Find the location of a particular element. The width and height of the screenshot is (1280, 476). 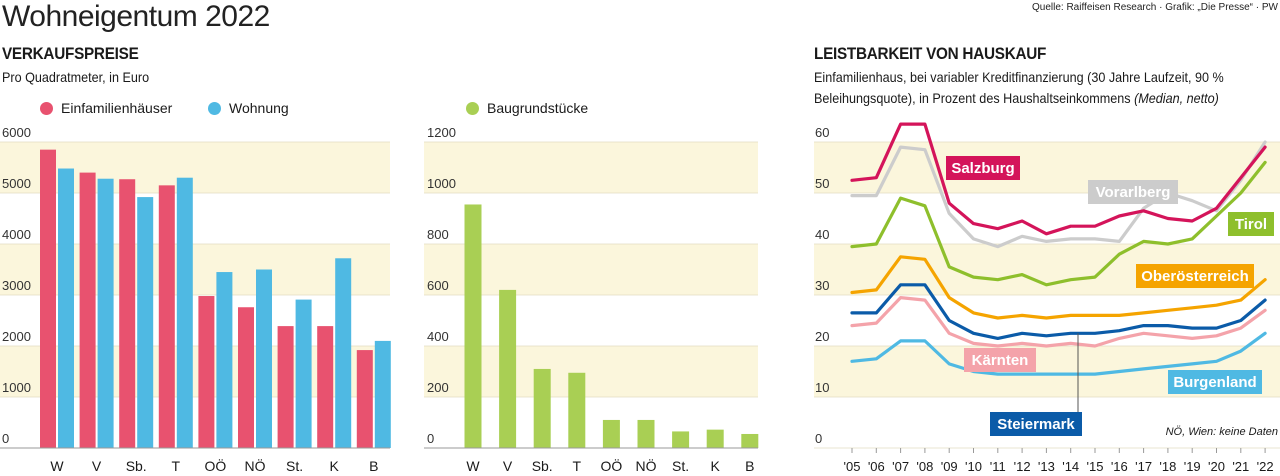

afford-subtitle-italic: (Median, netto) is located at coordinates (1176, 98).